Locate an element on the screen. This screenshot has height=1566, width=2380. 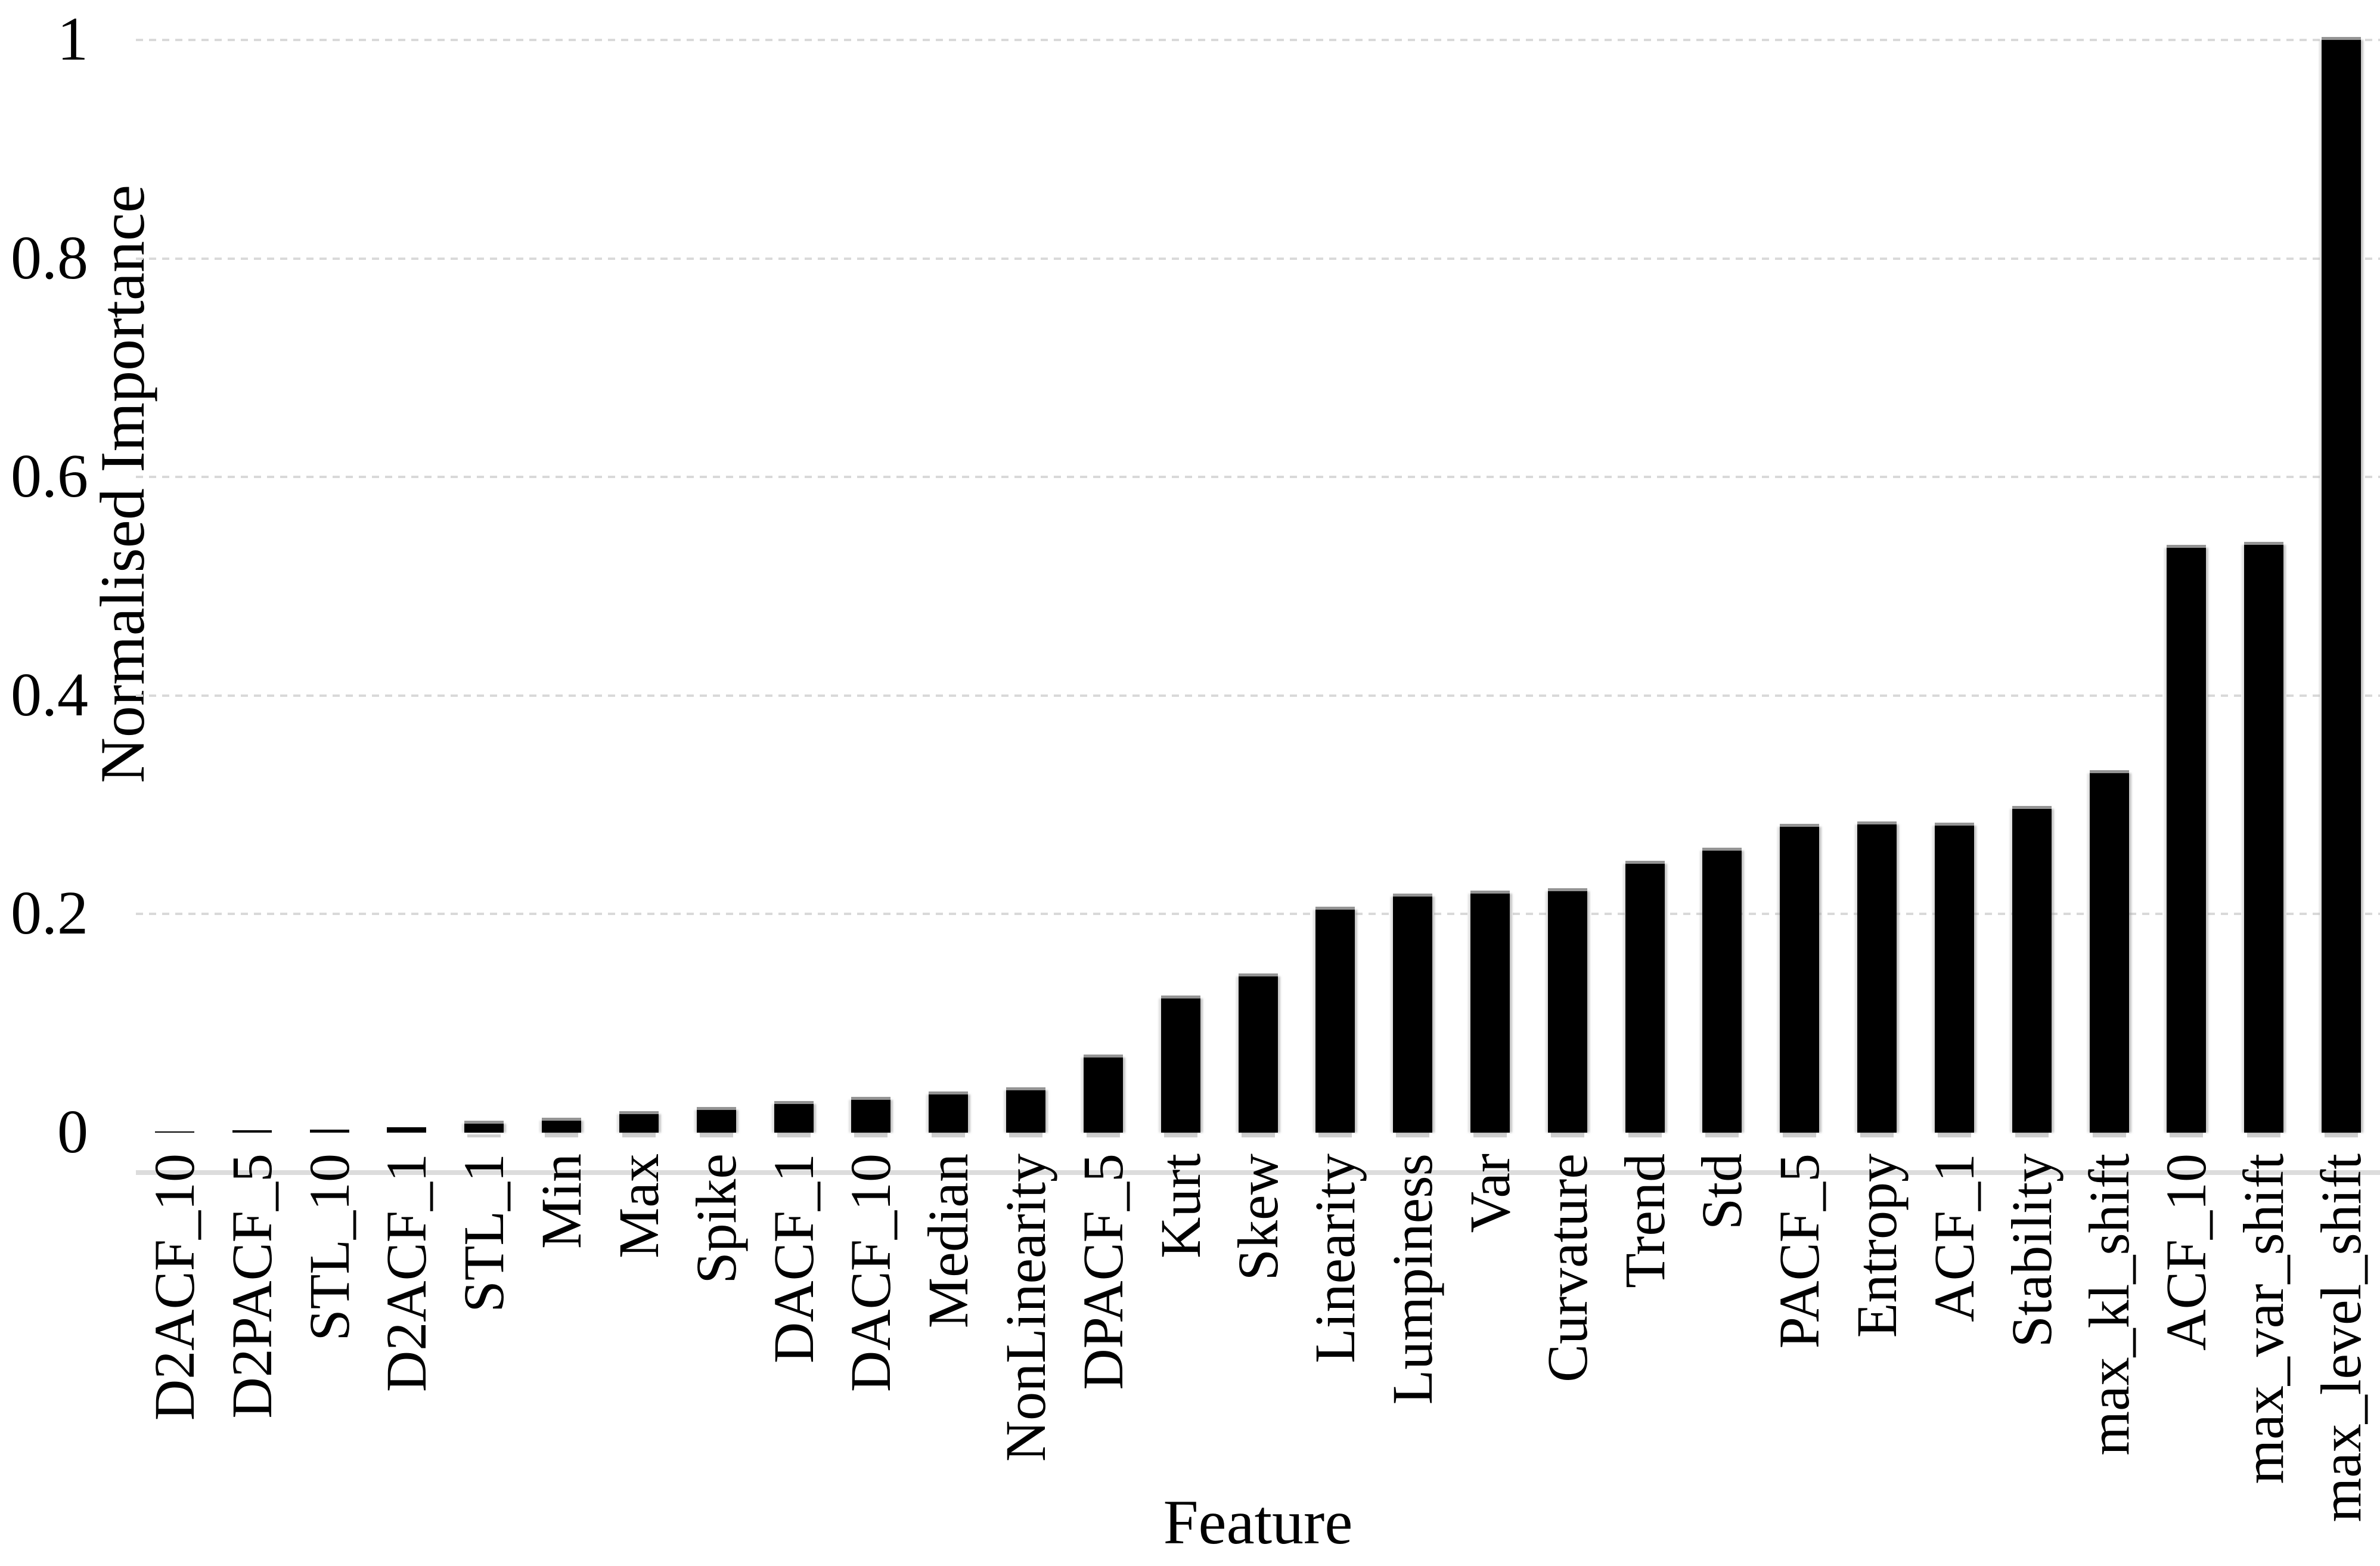
x-tick-label: D2ACF_10 is located at coordinates (174, 1287).